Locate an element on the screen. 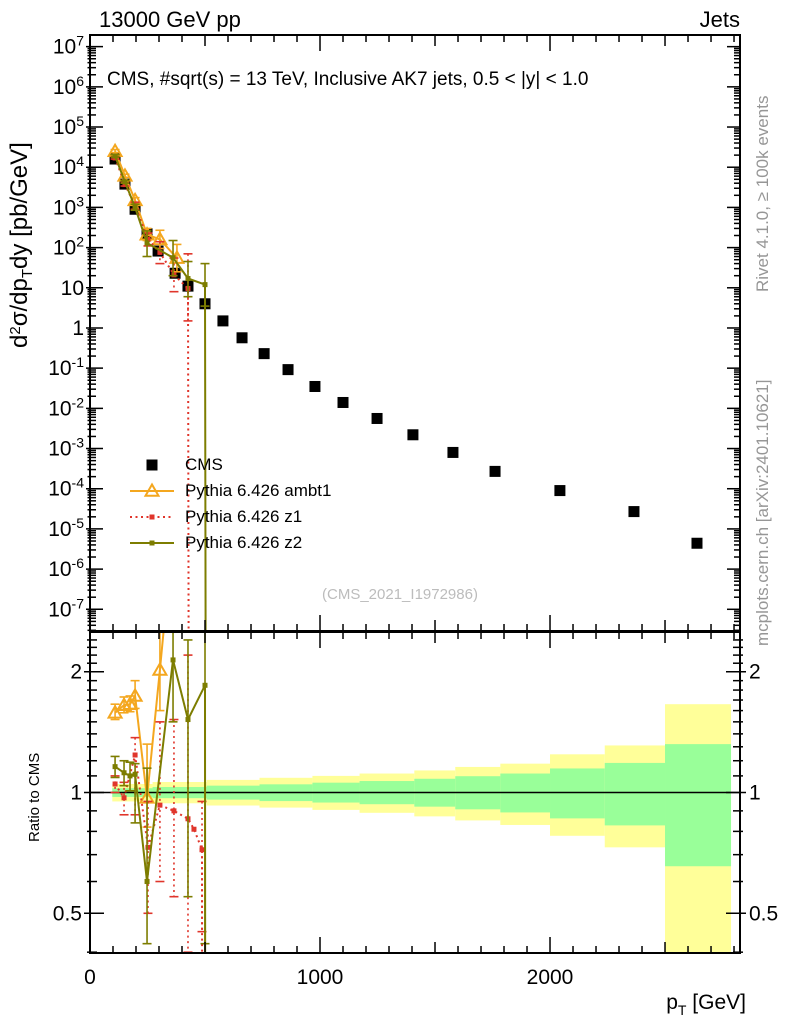 This screenshot has width=786, height=1024. svg-text: 10⁻⁷ is located at coordinates (66, 608).